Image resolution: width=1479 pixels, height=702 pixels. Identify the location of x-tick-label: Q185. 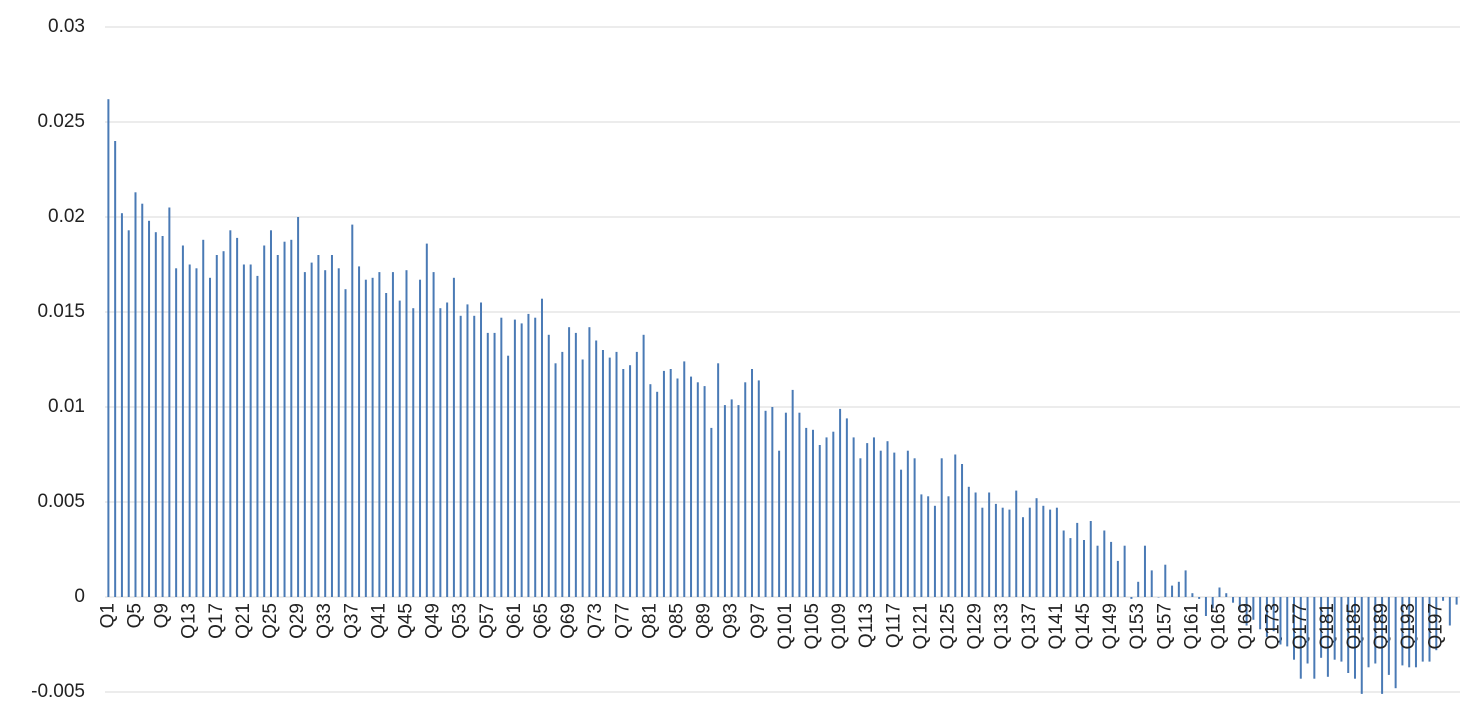
(1354, 626).